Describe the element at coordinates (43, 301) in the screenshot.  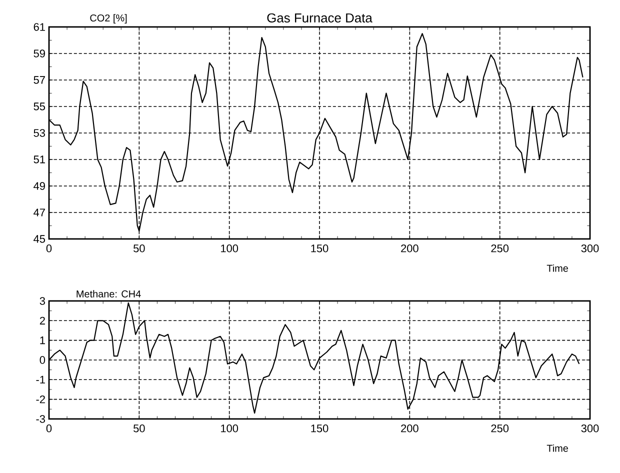
I see `y-tick-label: 3` at that location.